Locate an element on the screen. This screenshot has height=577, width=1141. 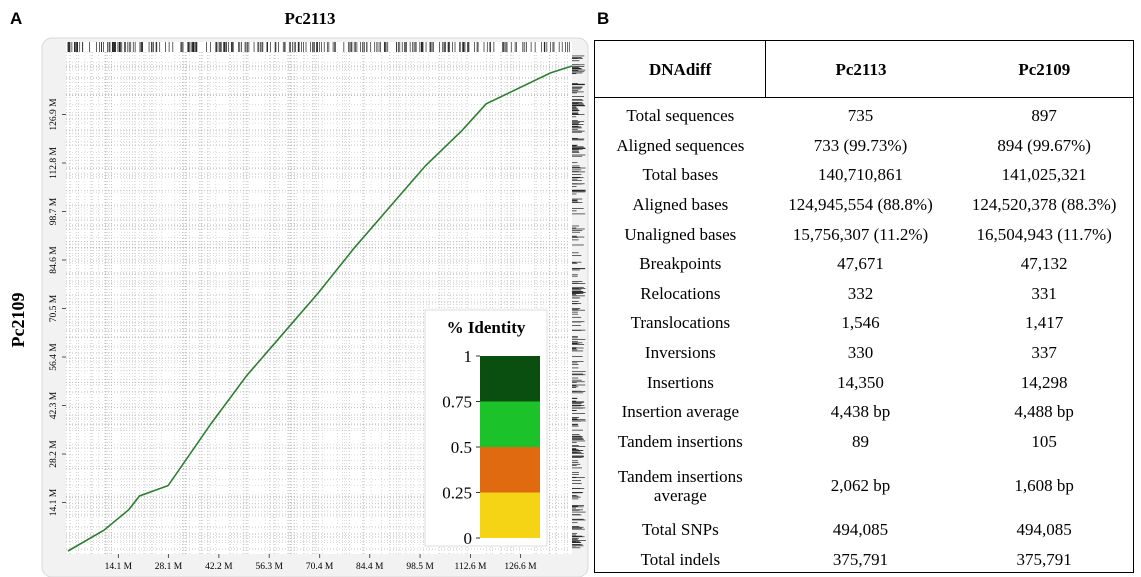
x-tick-label: 126.6 M is located at coordinates (520, 567).